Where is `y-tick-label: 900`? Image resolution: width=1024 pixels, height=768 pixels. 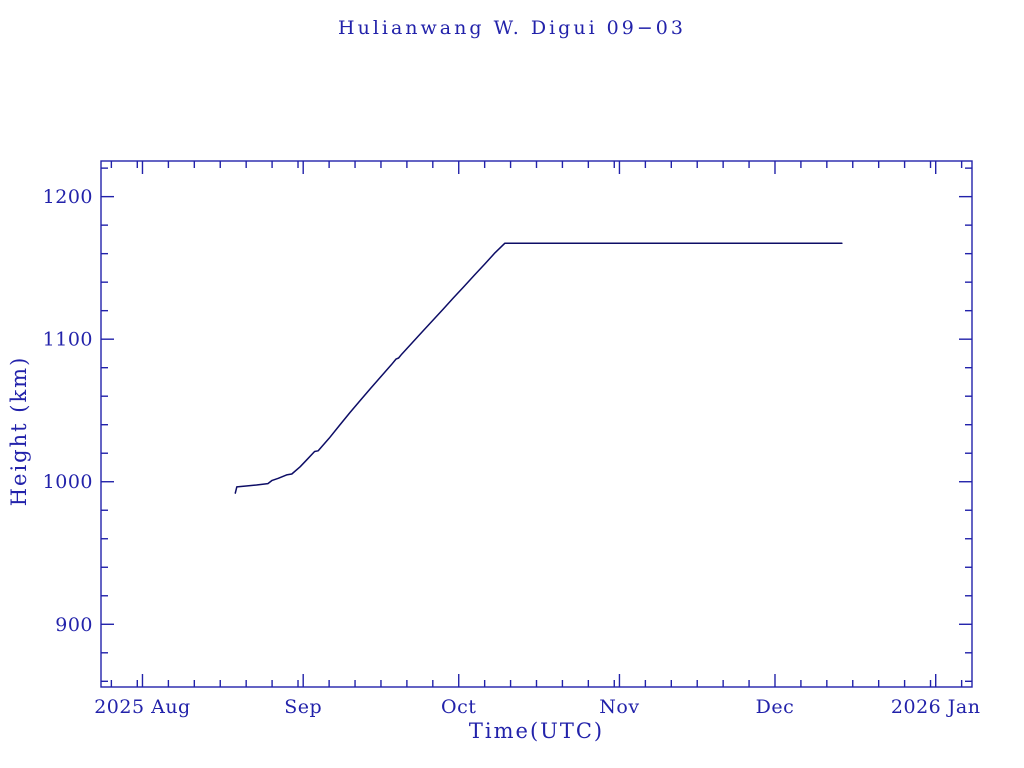 y-tick-label: 900 is located at coordinates (74, 625).